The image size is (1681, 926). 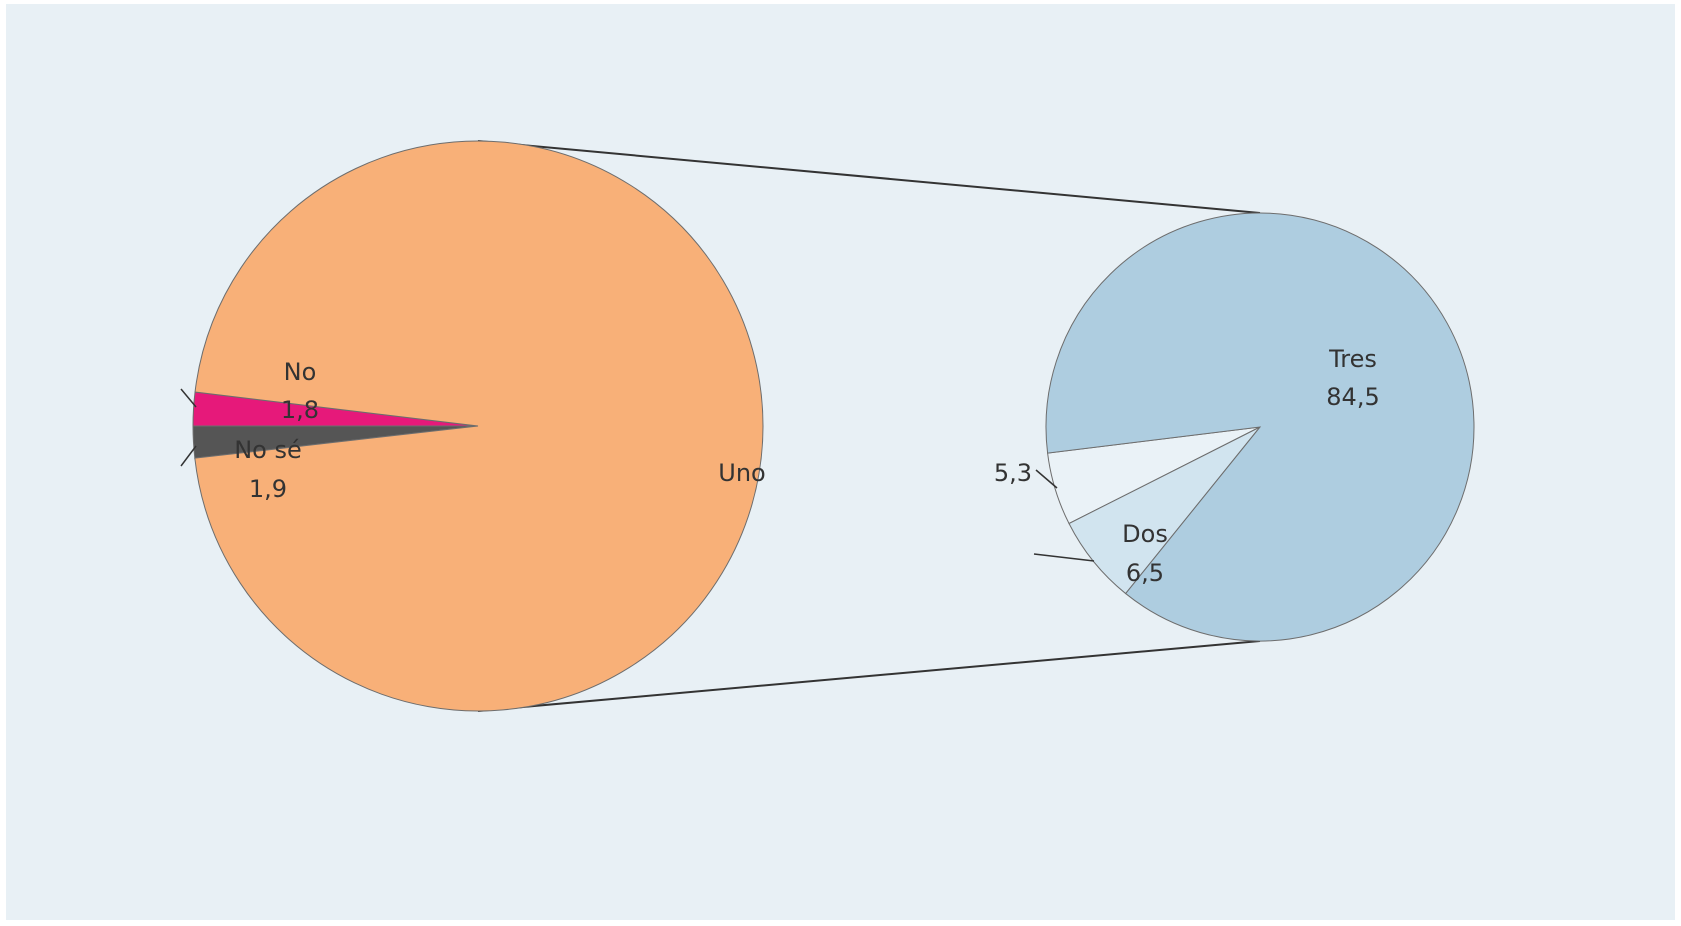 I want to click on breakdown-pie, so click(x=1260, y=427).